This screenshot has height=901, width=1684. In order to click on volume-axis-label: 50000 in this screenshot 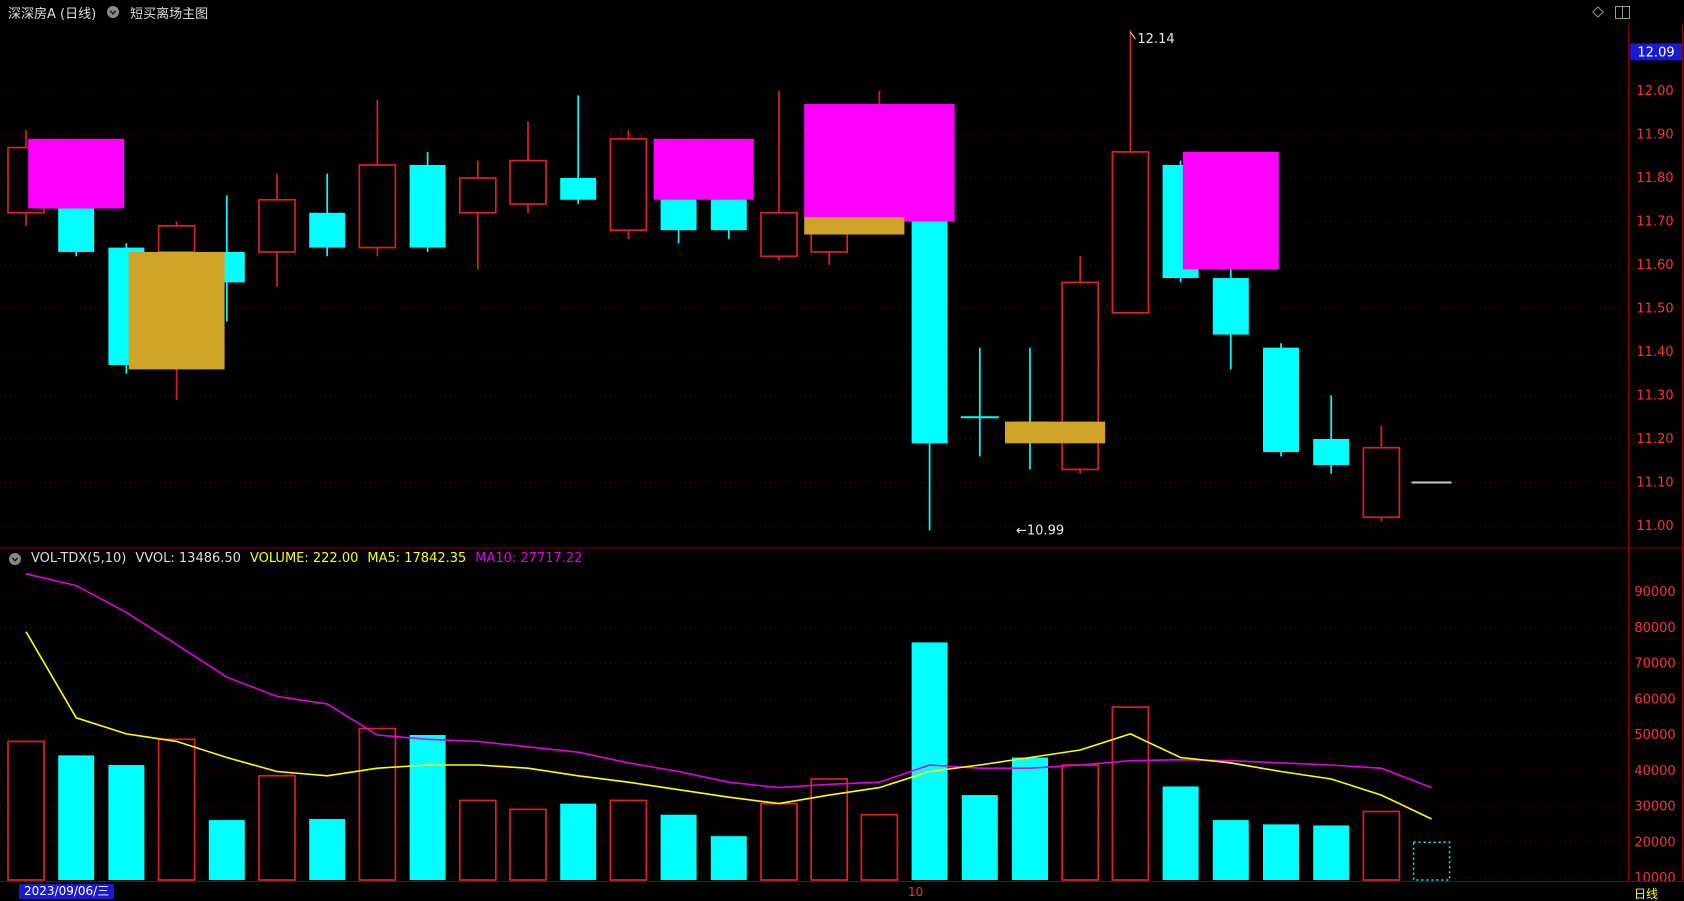, I will do `click(1654, 735)`.